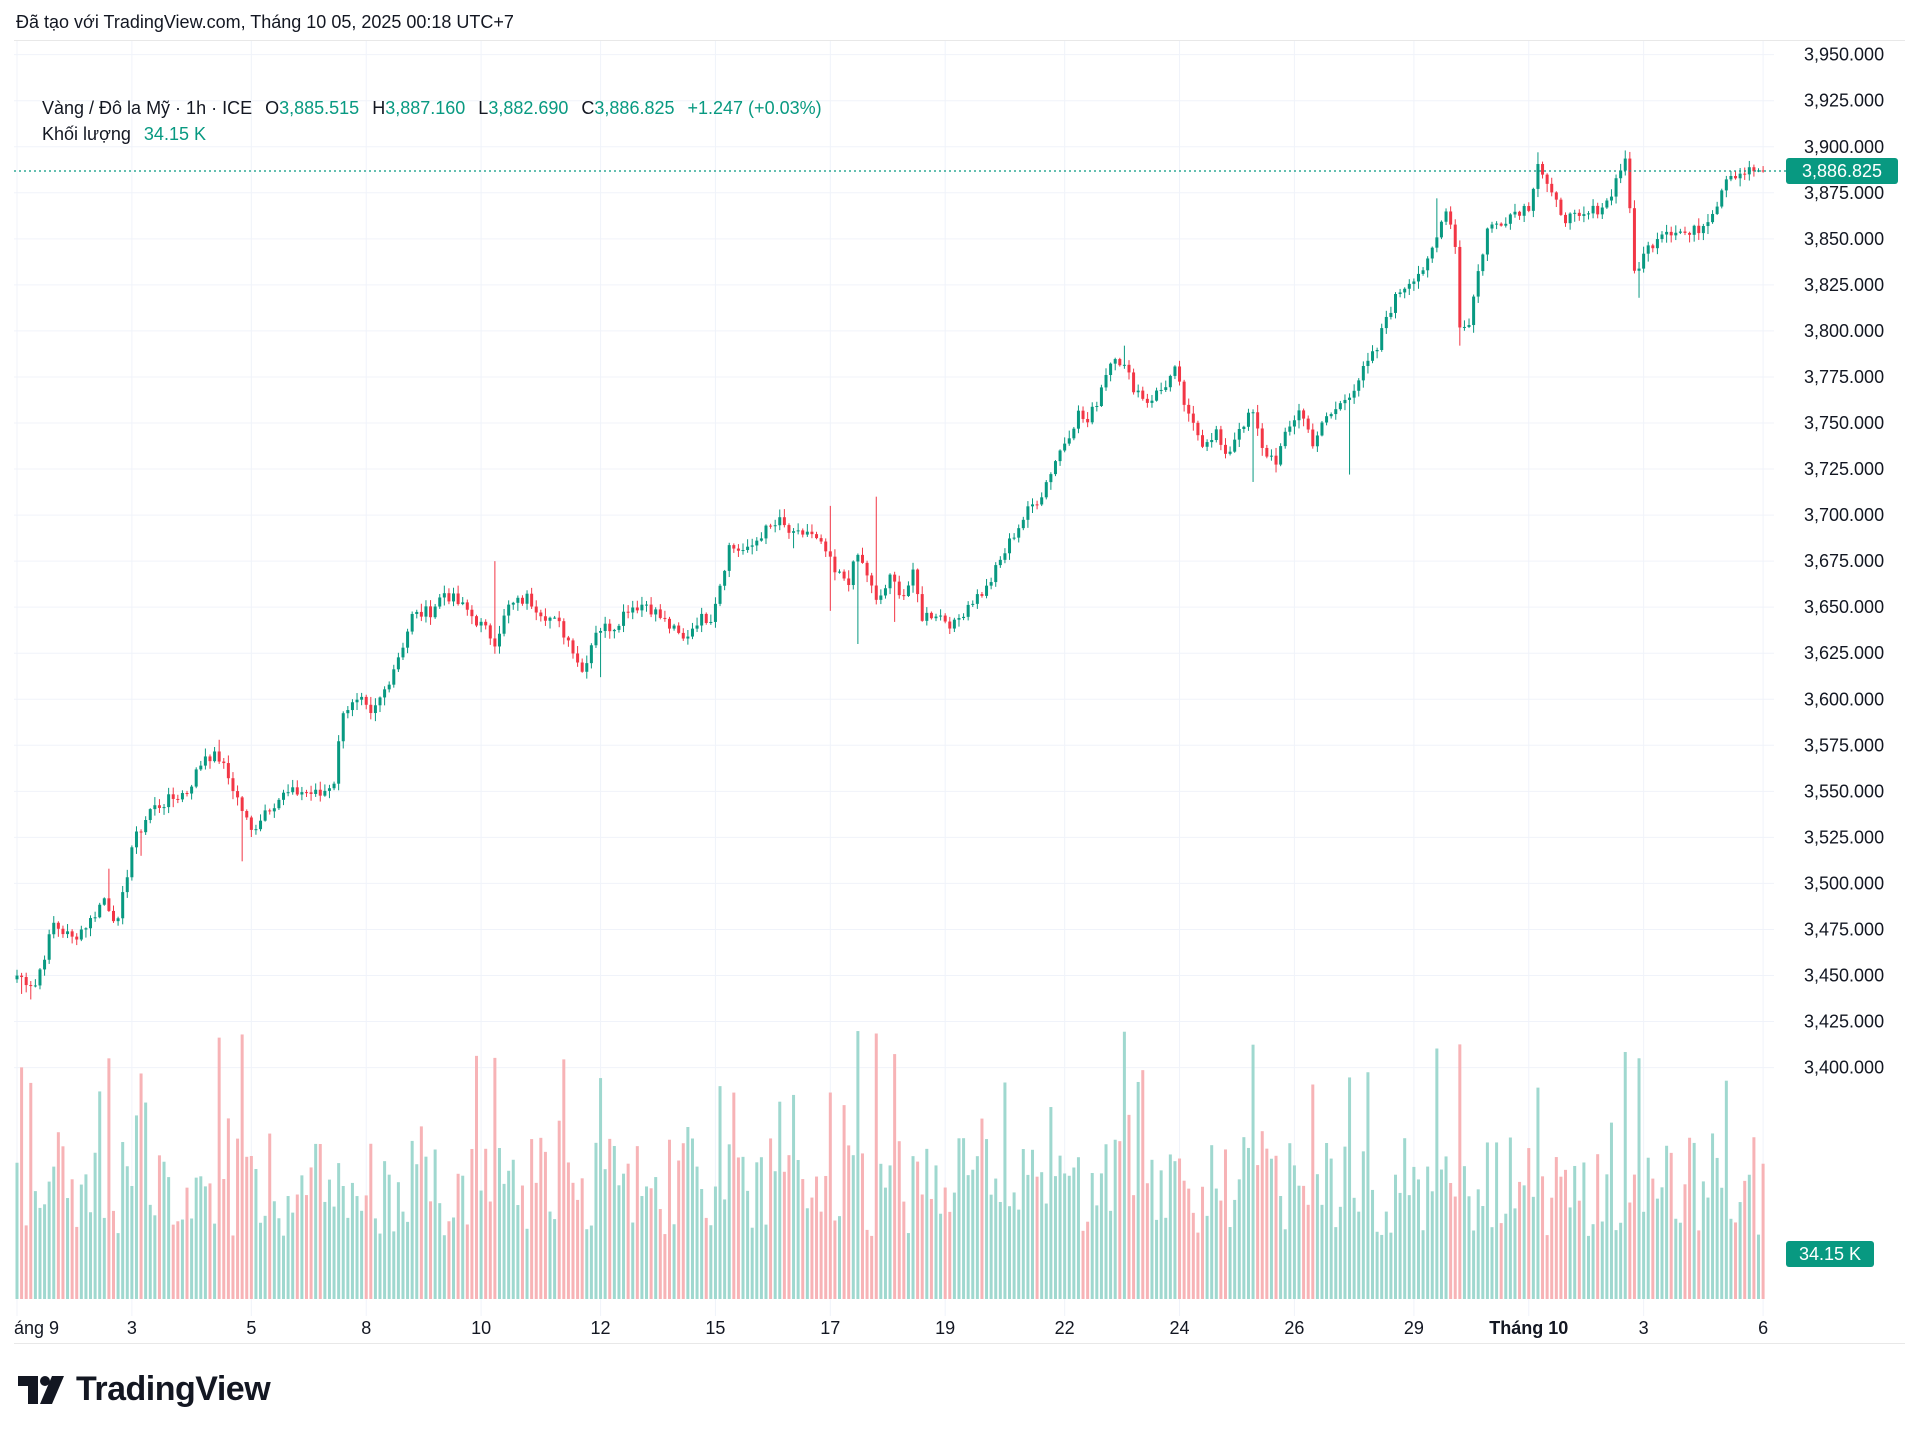 The width and height of the screenshot is (1920, 1433). What do you see at coordinates (715, 1328) in the screenshot?
I see `time-tick-label: 15` at bounding box center [715, 1328].